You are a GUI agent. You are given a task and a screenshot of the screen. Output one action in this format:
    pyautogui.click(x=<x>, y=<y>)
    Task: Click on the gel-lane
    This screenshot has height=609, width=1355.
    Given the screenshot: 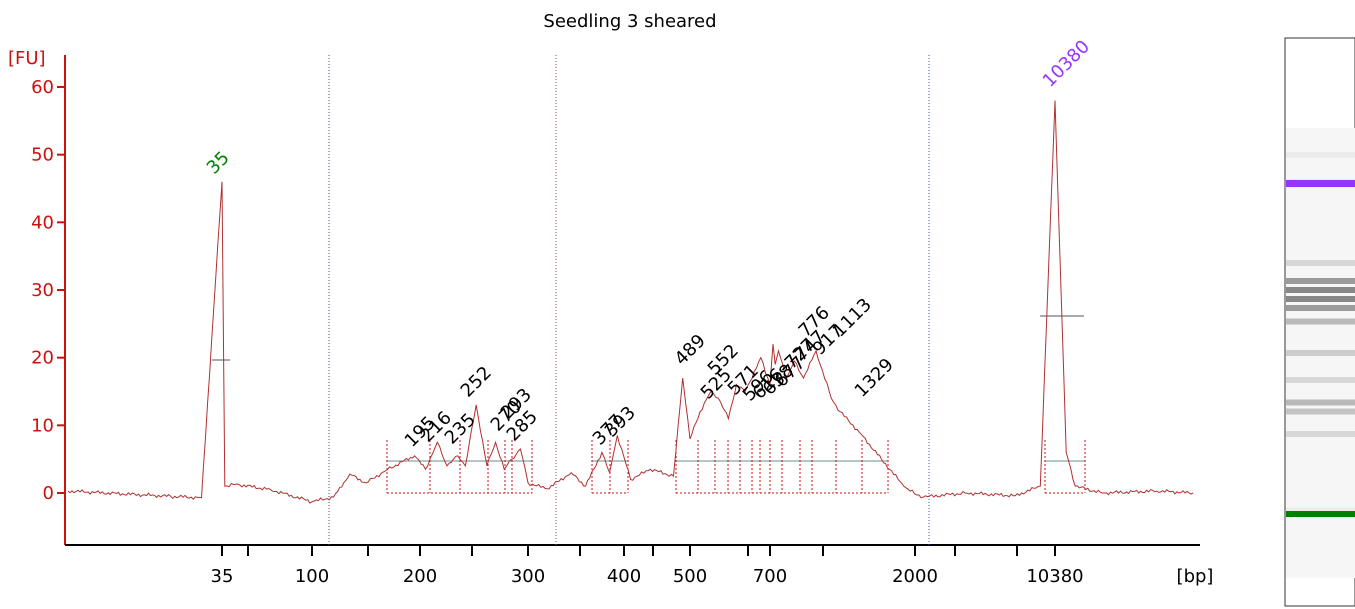 What is the action you would take?
    pyautogui.click(x=1319, y=322)
    